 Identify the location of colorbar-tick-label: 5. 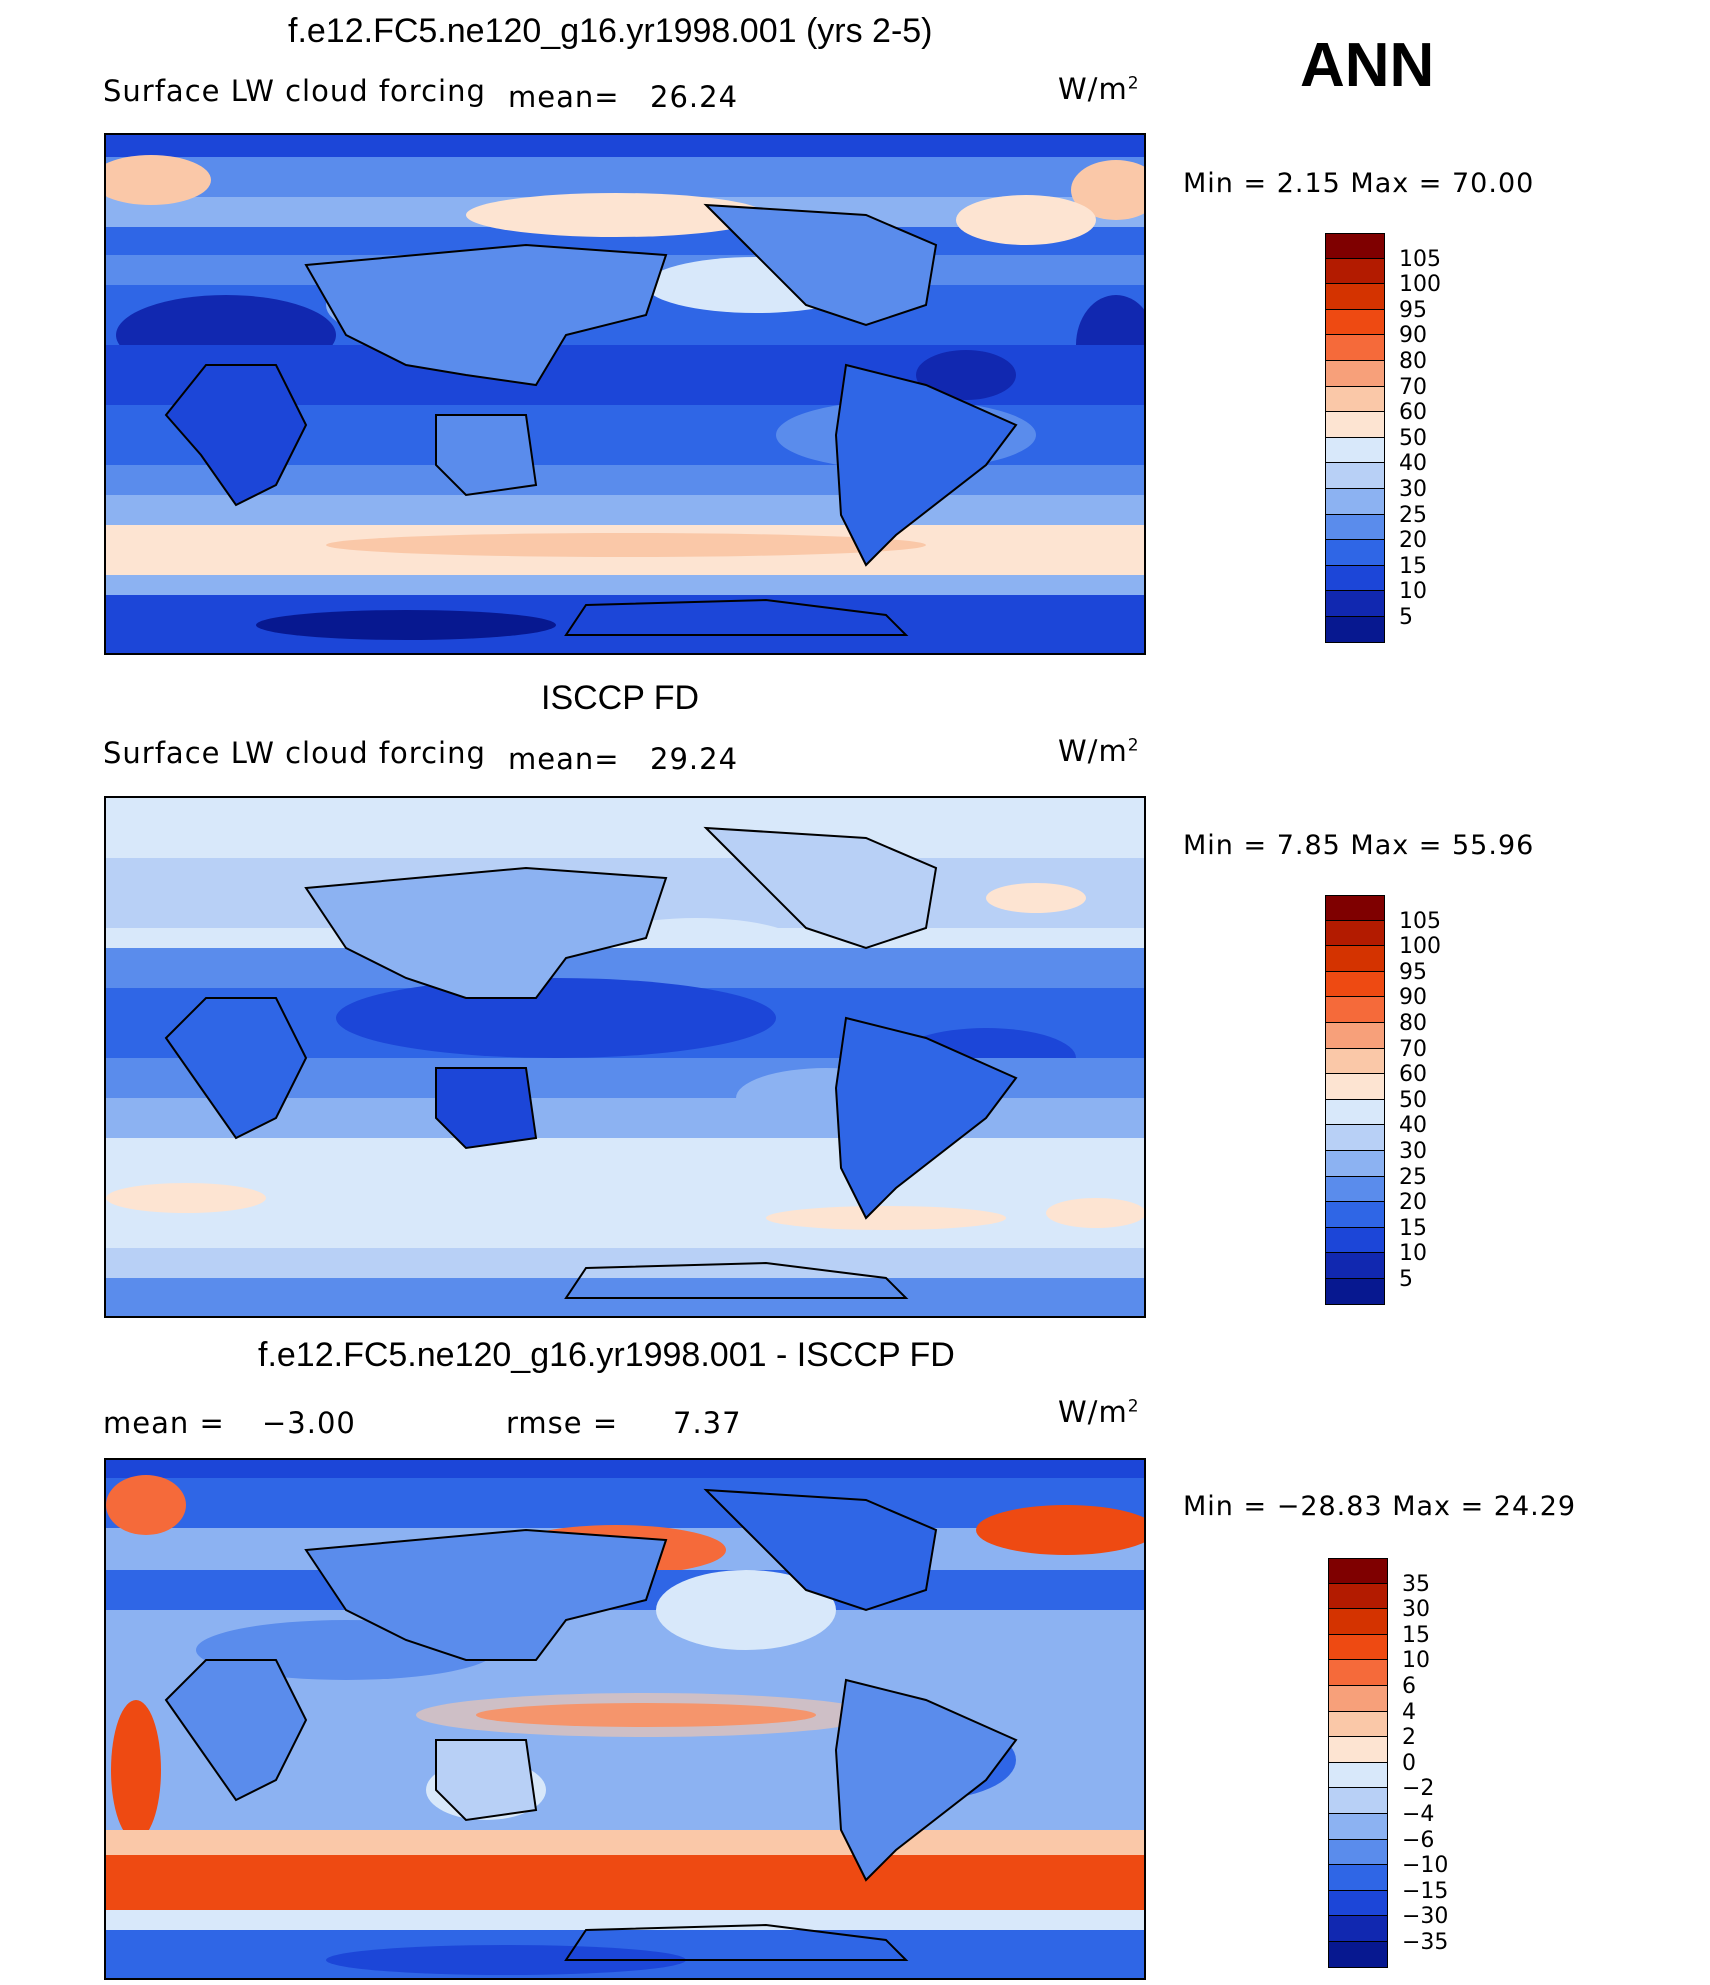
(1406, 617).